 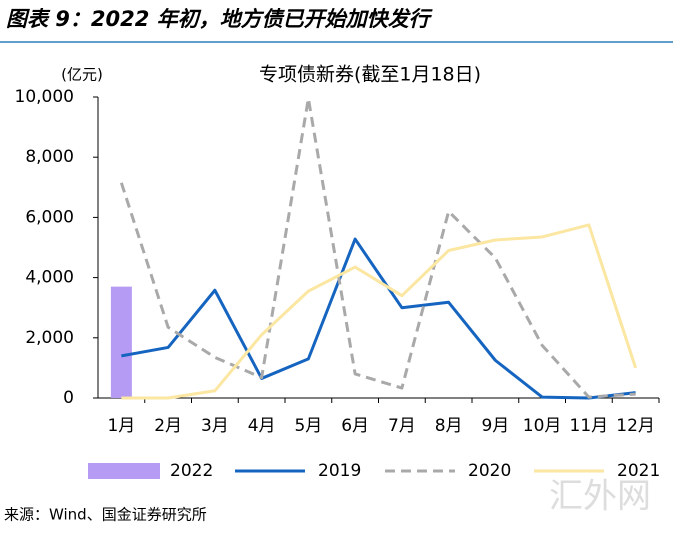 I want to click on y-axis-label: (亿元), so click(x=82, y=75).